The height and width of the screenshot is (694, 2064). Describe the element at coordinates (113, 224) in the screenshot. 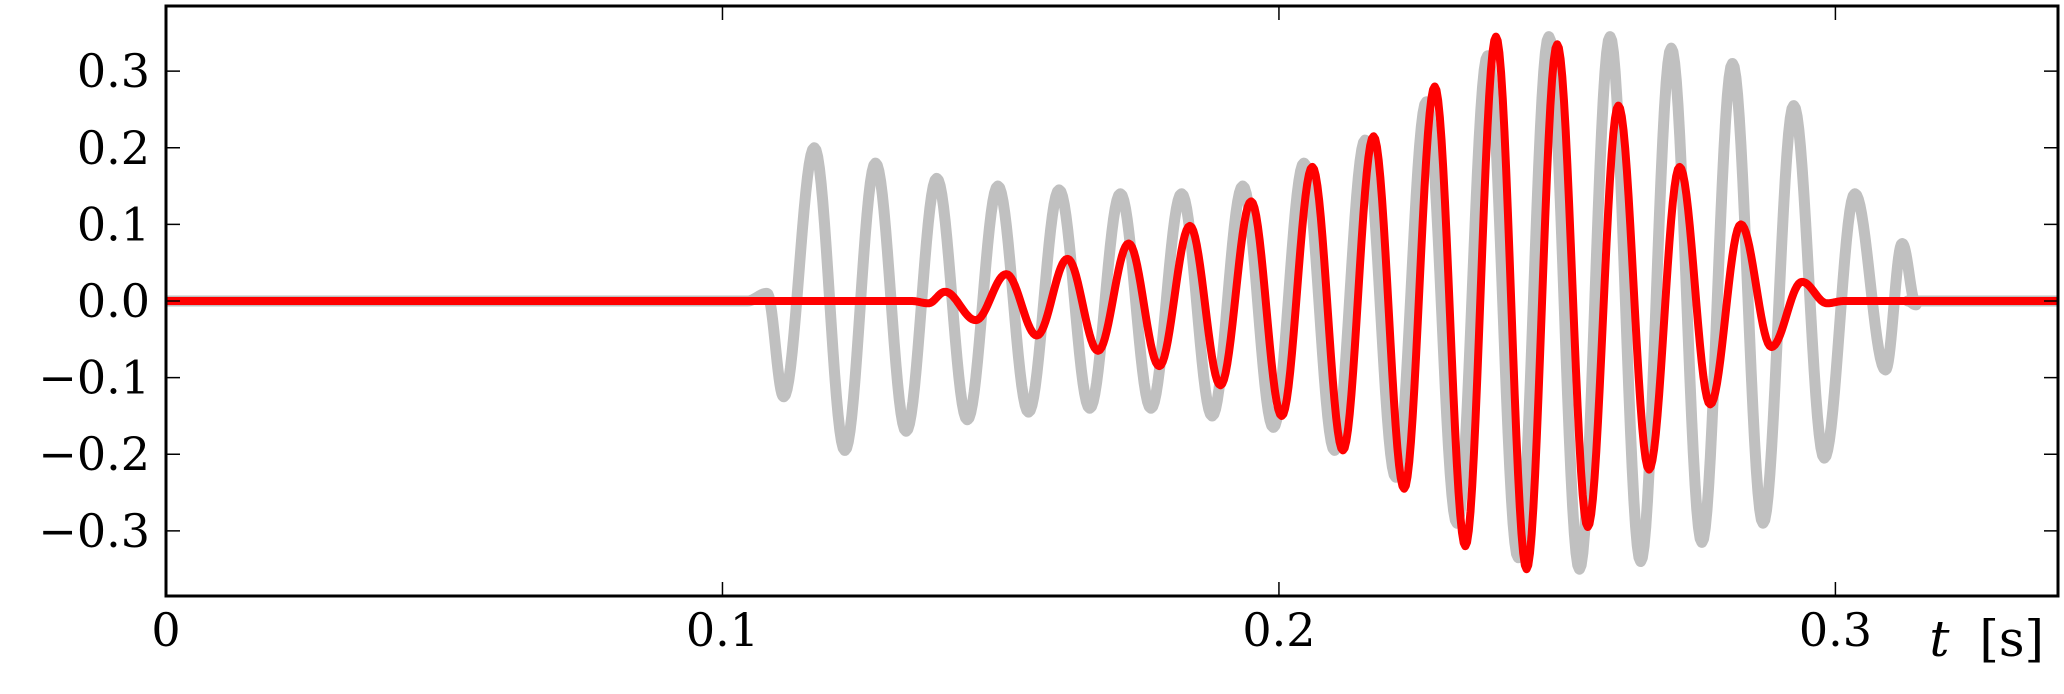

I see `y-tick-label: 0.1` at that location.